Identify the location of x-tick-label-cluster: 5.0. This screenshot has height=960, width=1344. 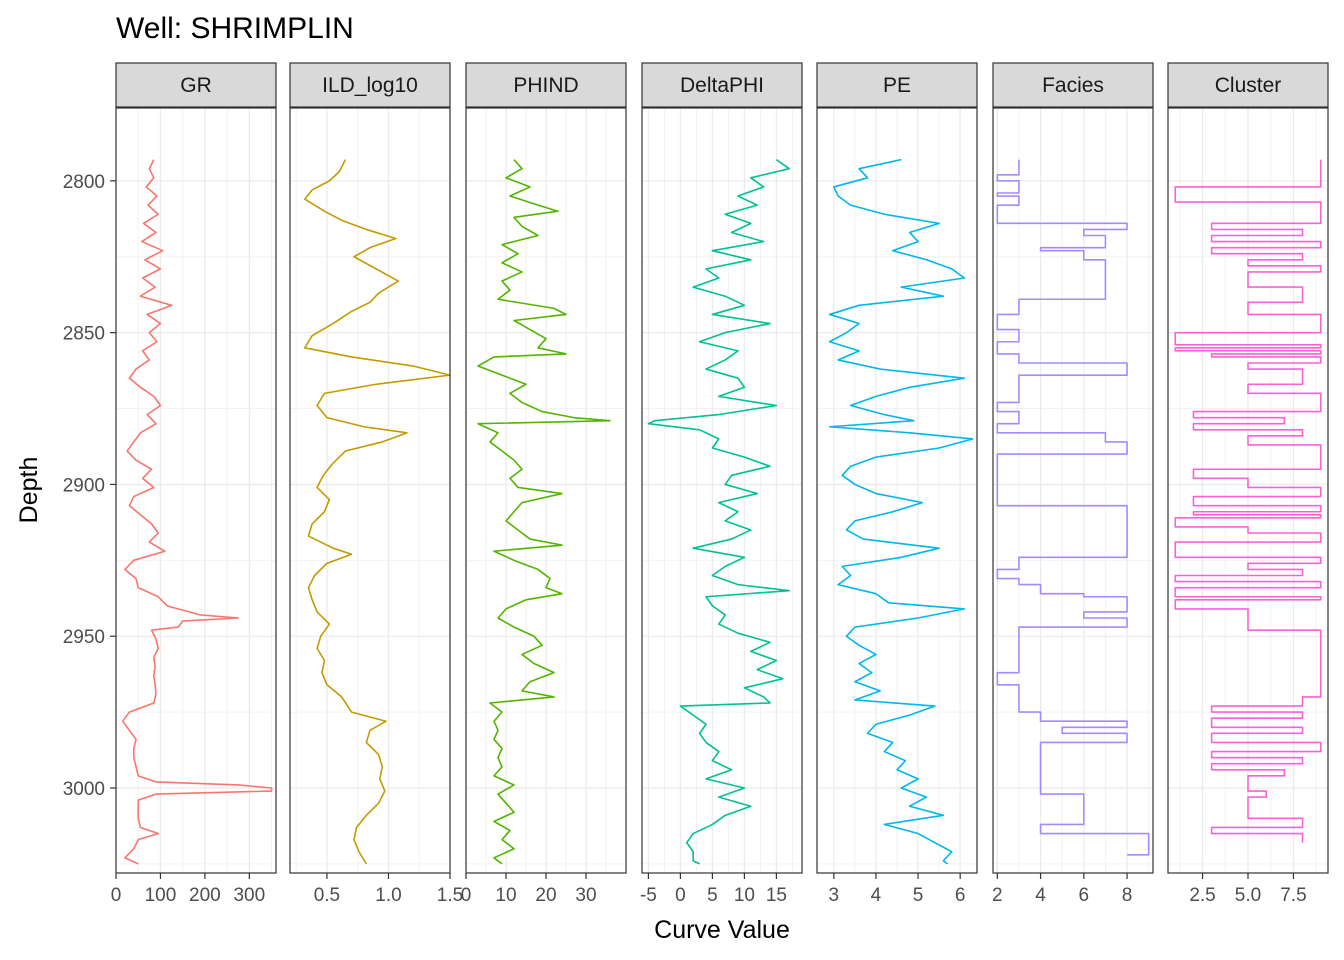
(1248, 895).